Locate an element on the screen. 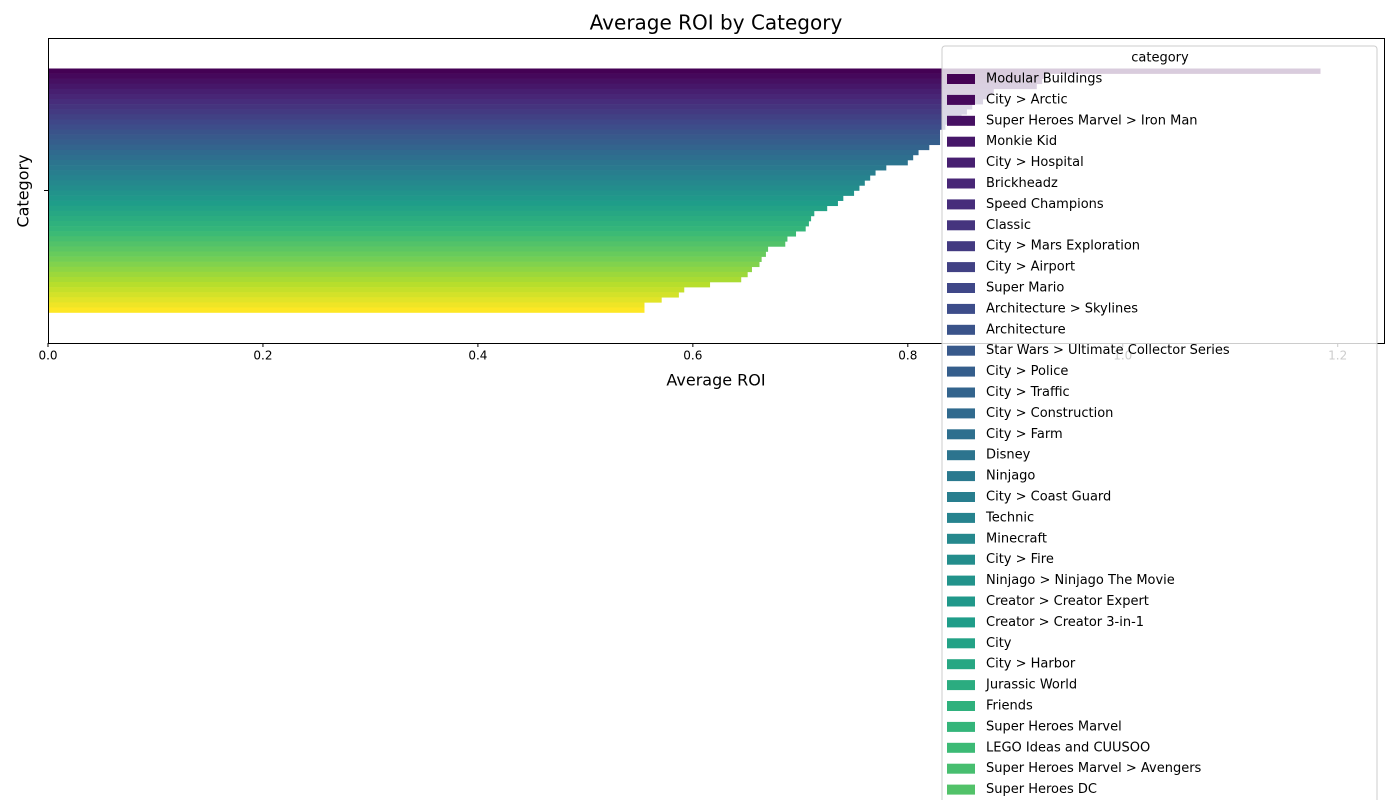 This screenshot has width=1400, height=800. legend-label: City > Arctic is located at coordinates (1027, 99).